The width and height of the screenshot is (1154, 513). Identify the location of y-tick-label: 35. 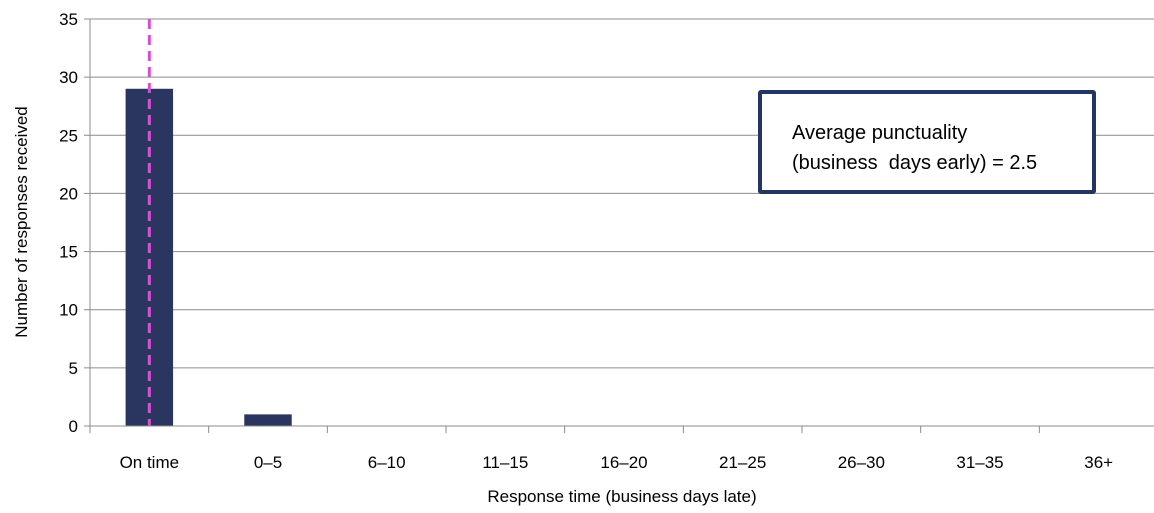
(68, 19).